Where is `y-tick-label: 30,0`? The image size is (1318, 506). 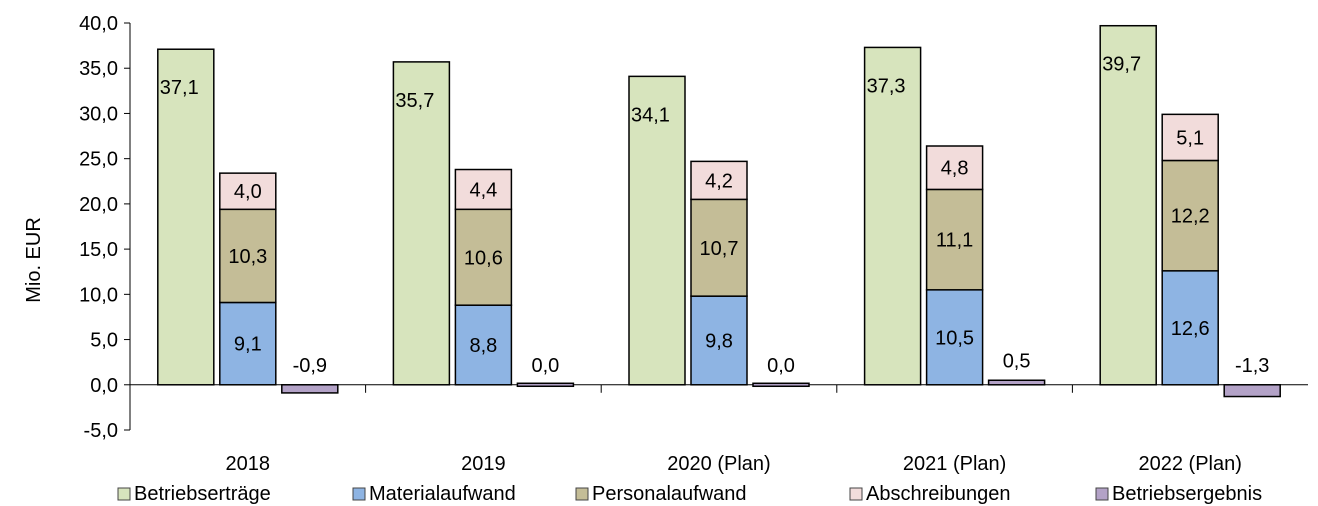 y-tick-label: 30,0 is located at coordinates (98, 114).